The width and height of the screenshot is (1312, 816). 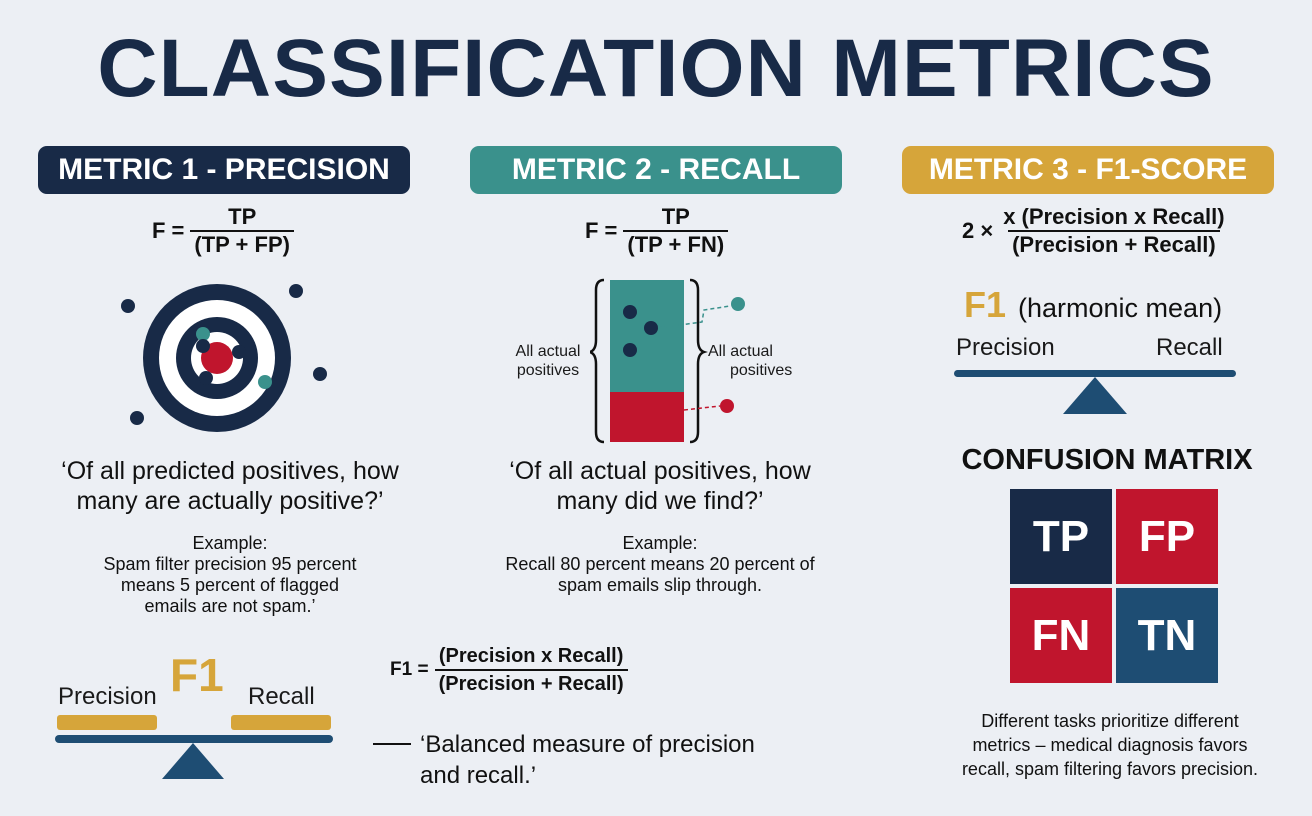 What do you see at coordinates (660, 501) in the screenshot?
I see `quote-line: many did we find?’` at bounding box center [660, 501].